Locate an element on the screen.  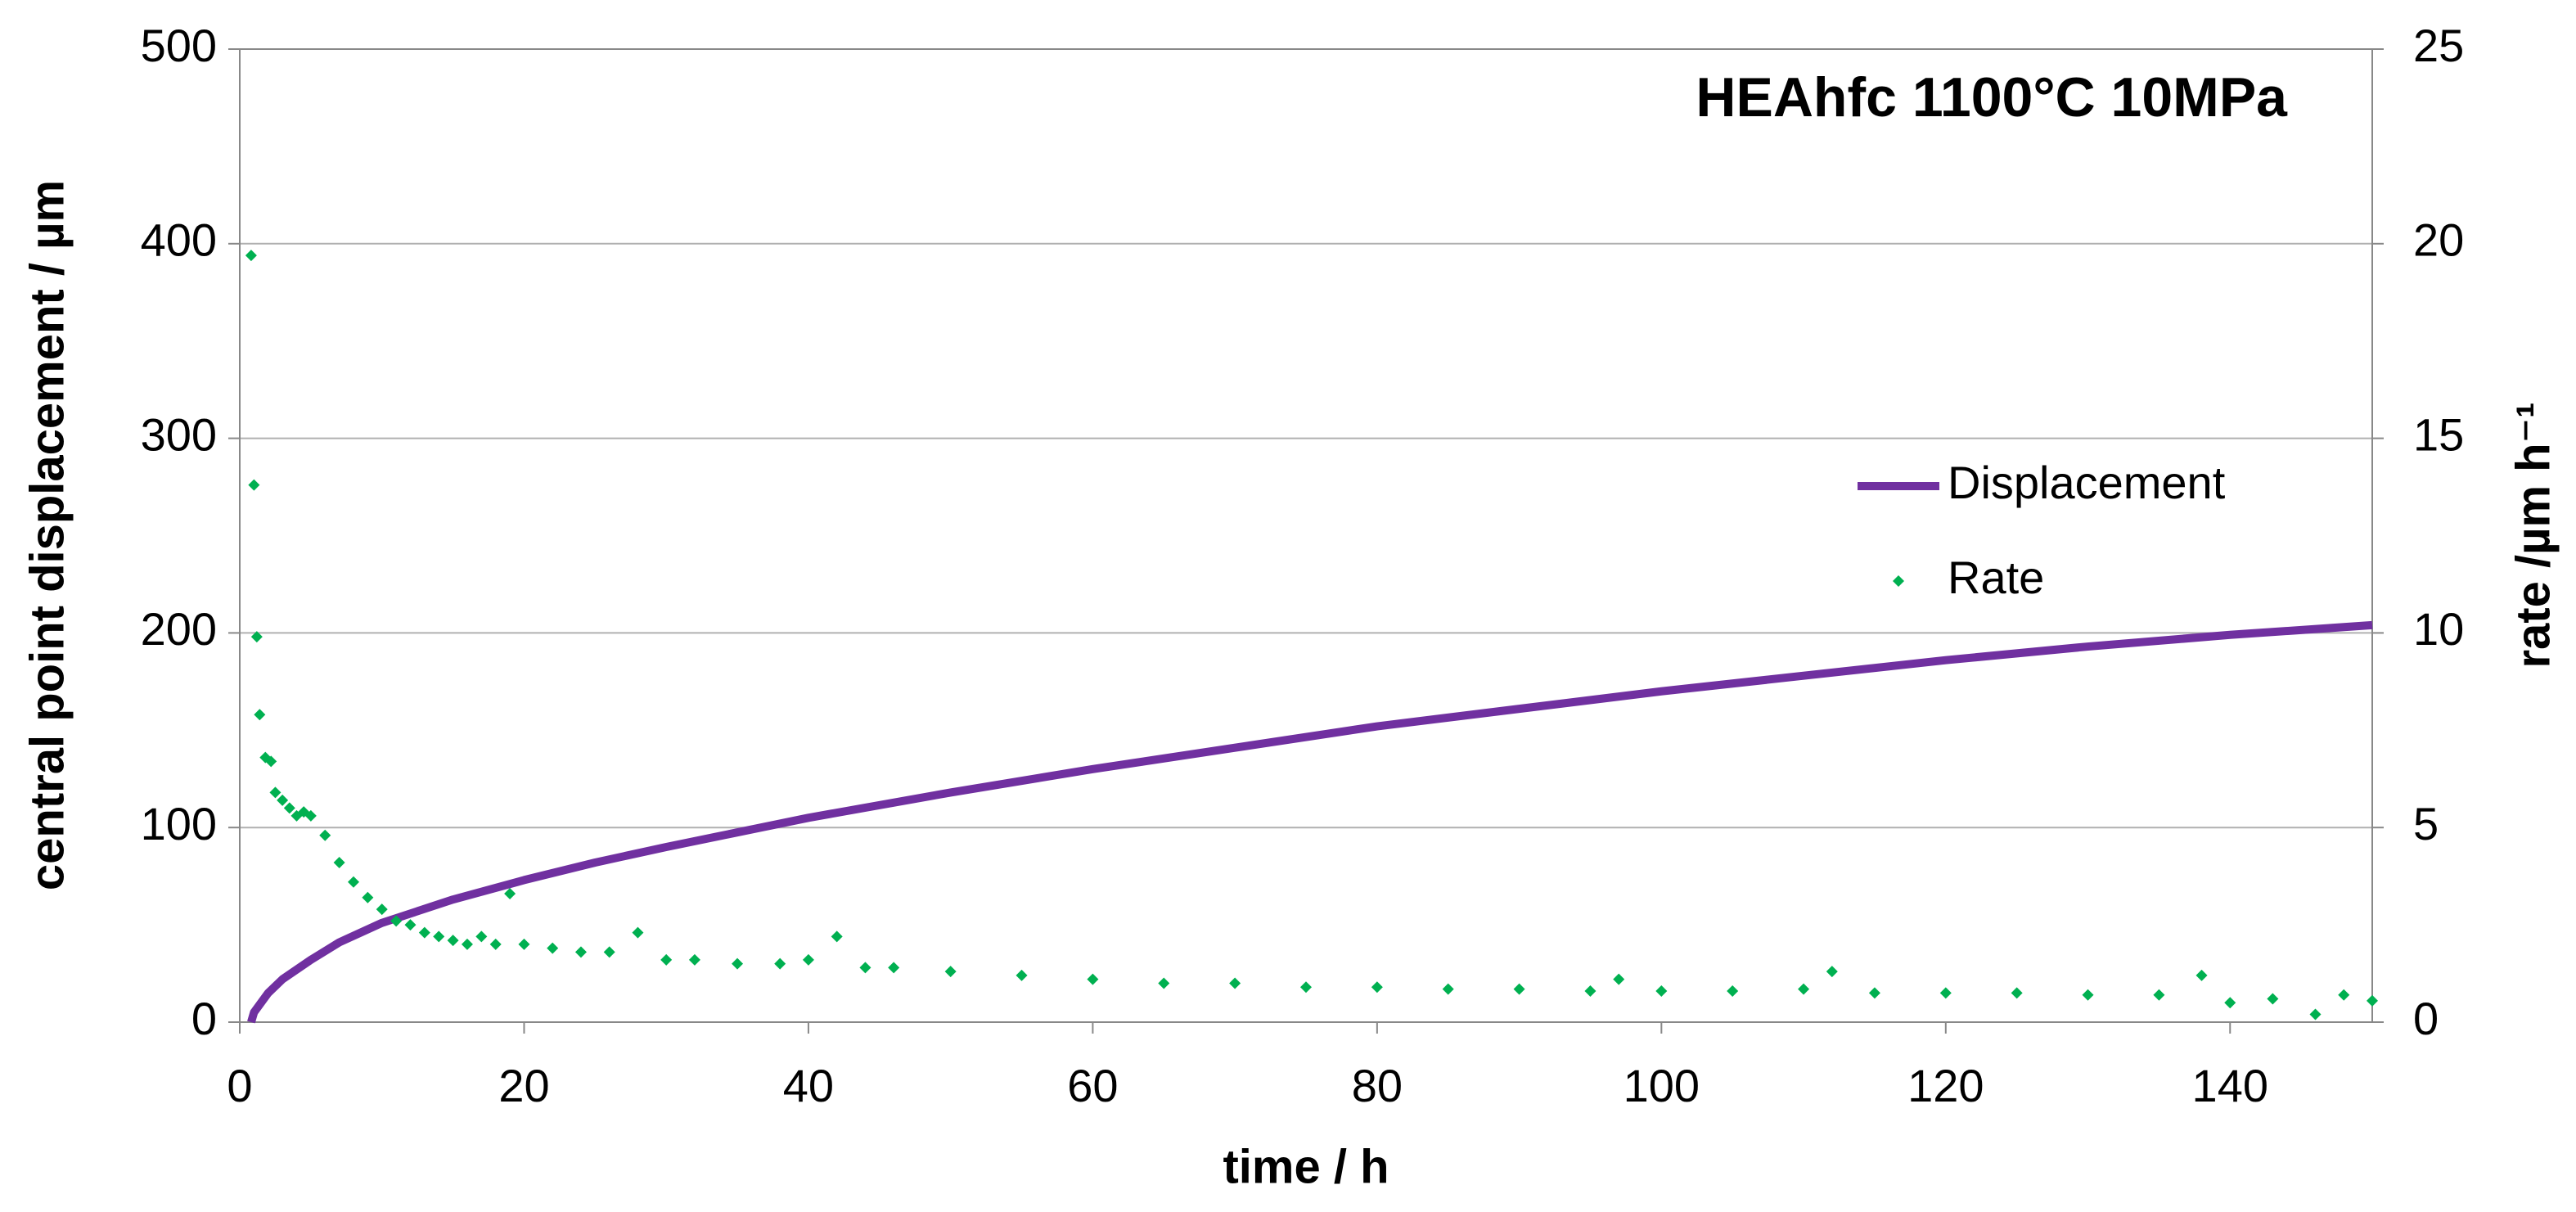
y-tick-label: 100 is located at coordinates (179, 823).